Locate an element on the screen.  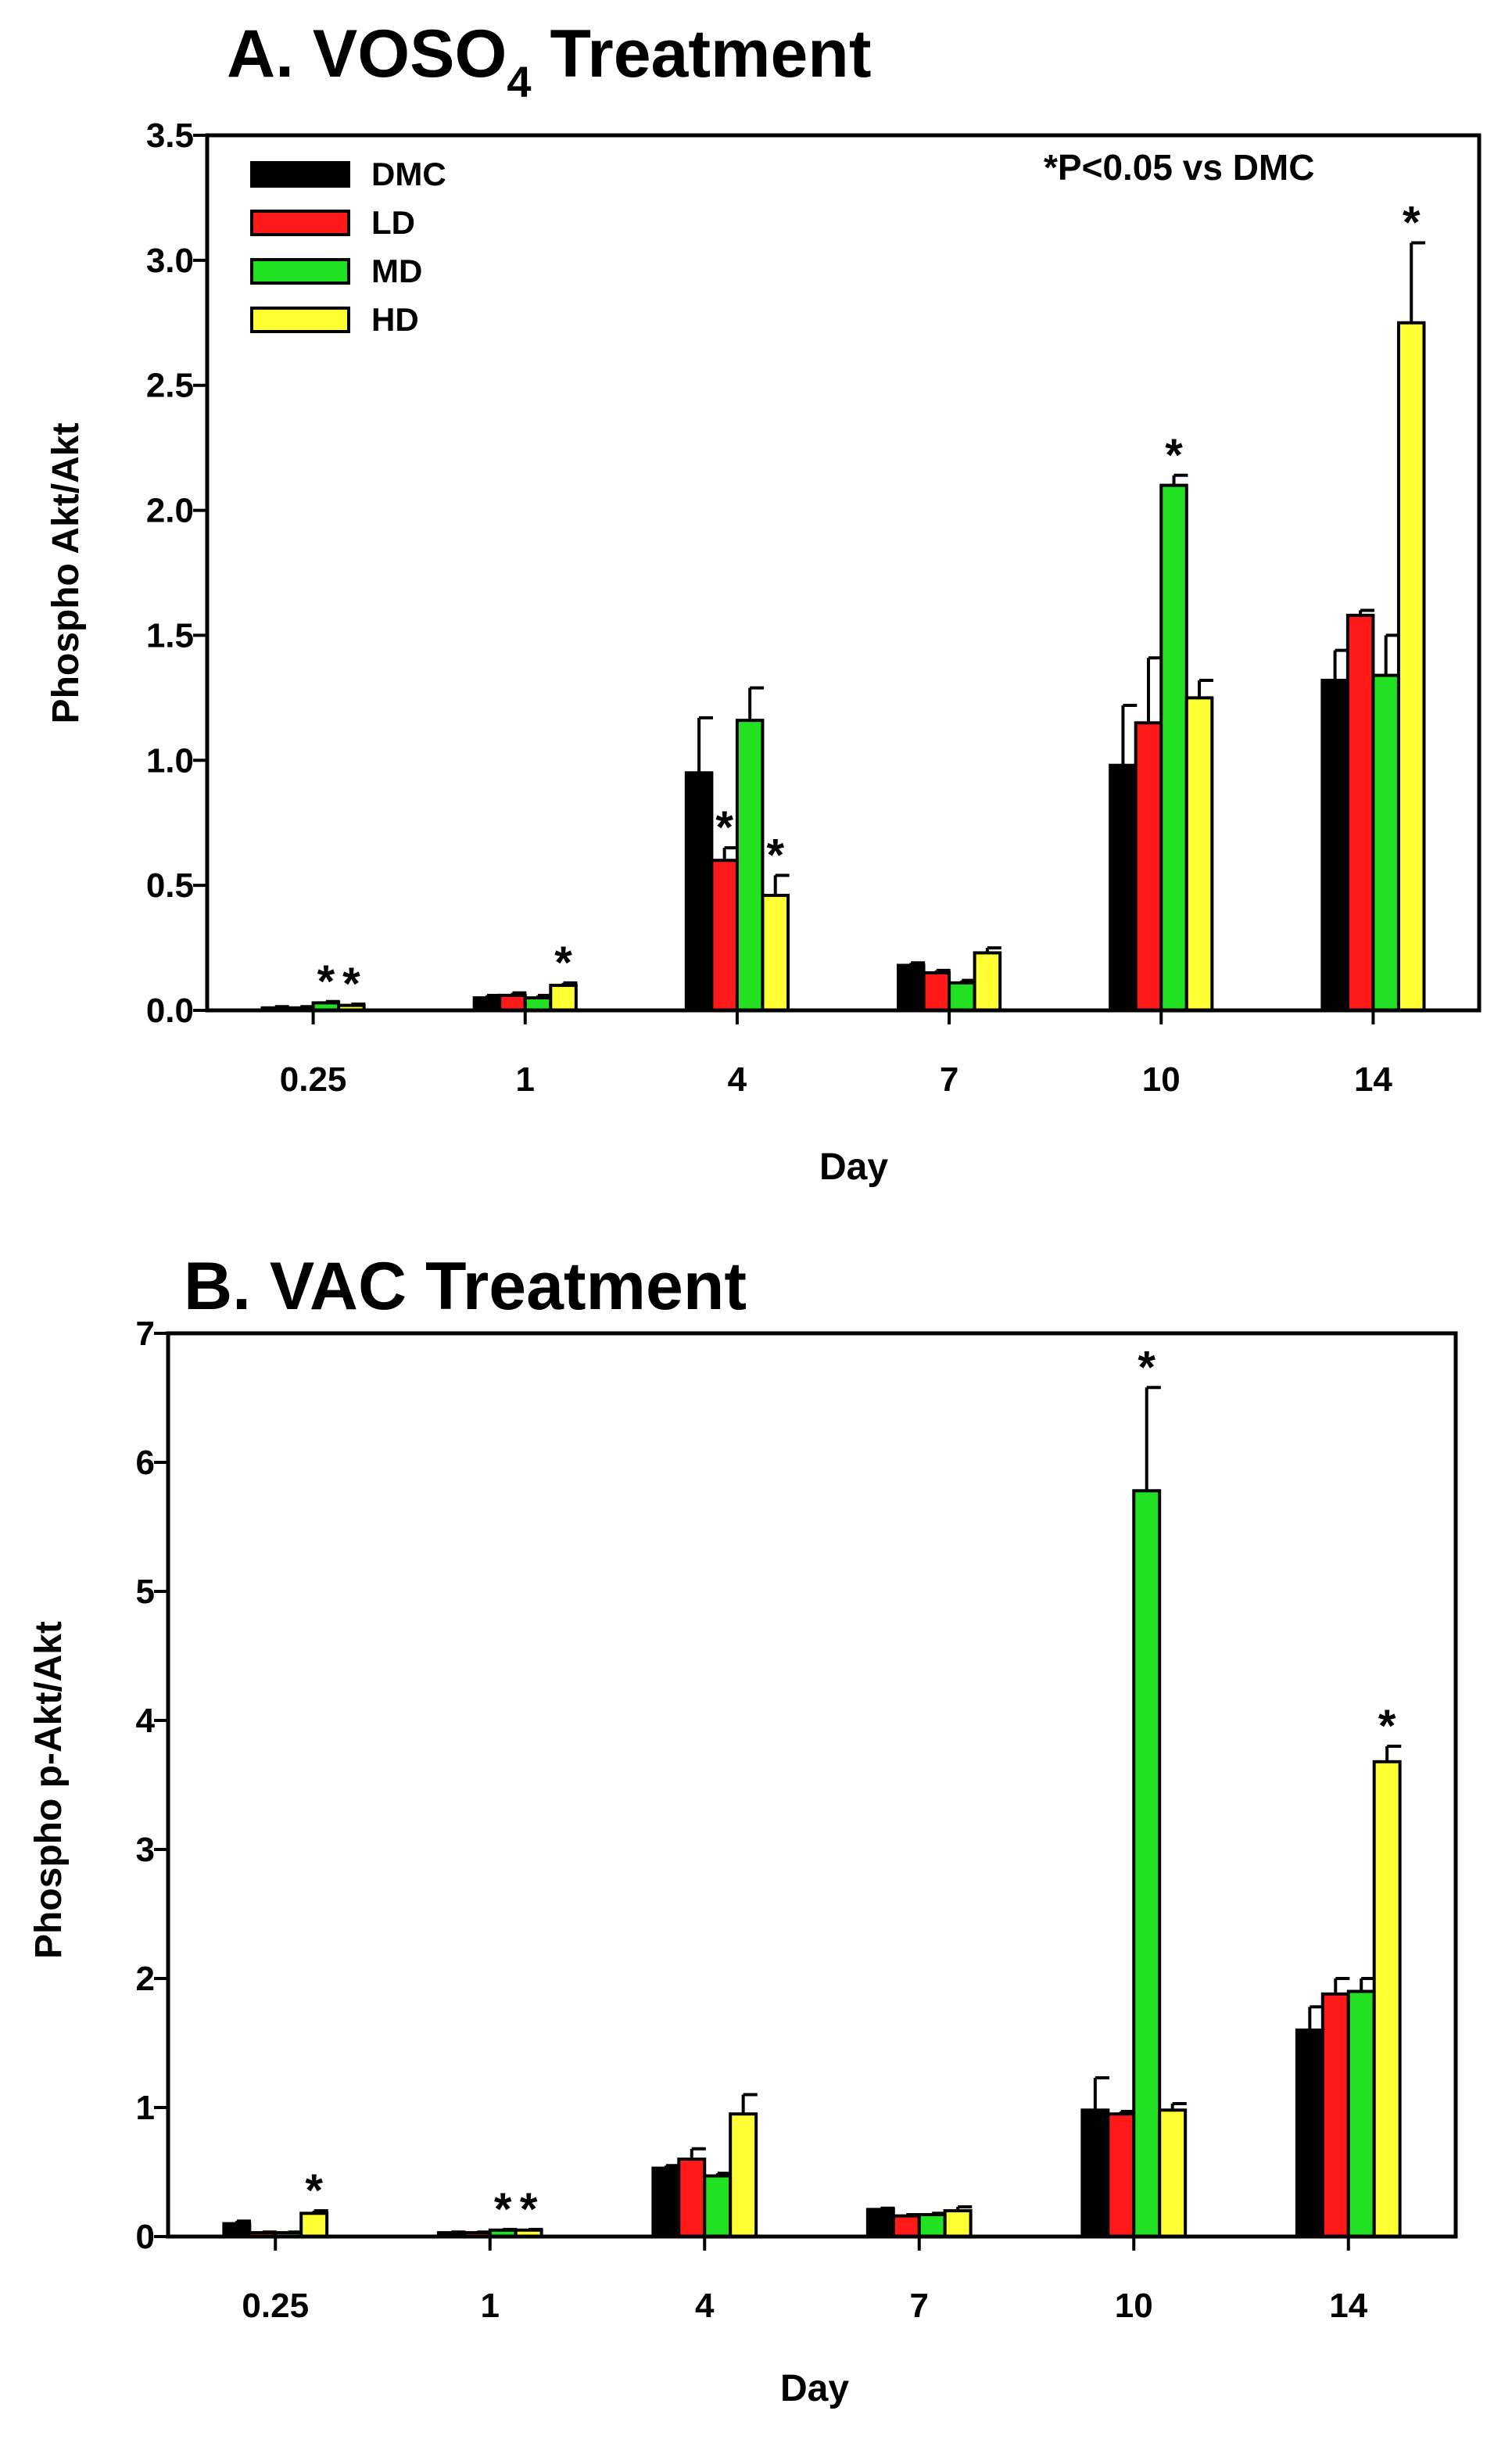
chart-a-title: A. VOSO4 Treatment is located at coordinates (549, 61).